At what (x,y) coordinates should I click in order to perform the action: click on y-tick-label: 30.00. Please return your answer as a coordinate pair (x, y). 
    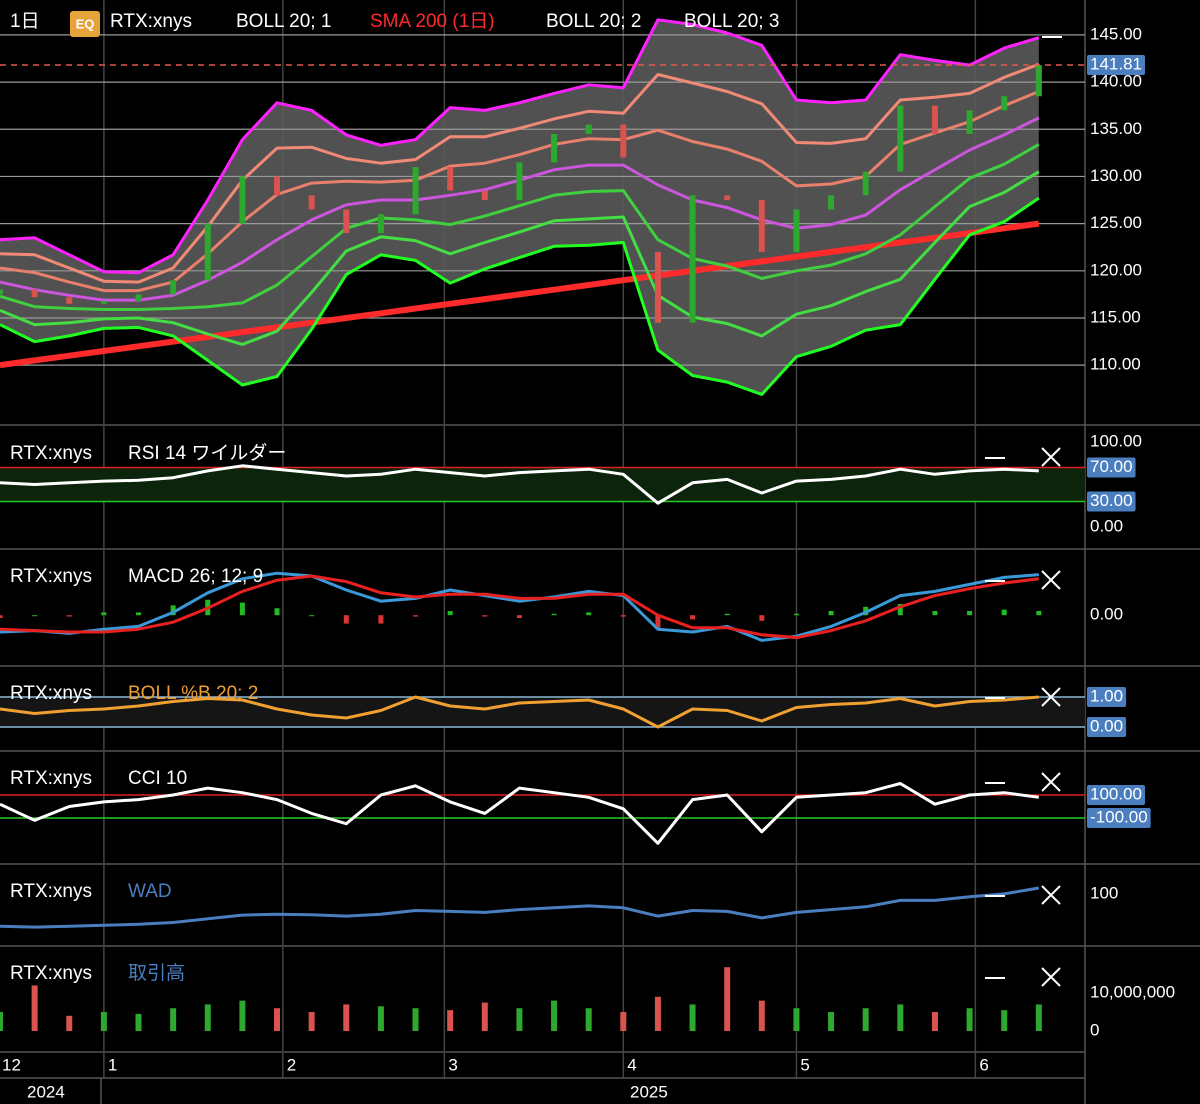
    Looking at the image, I should click on (1111, 500).